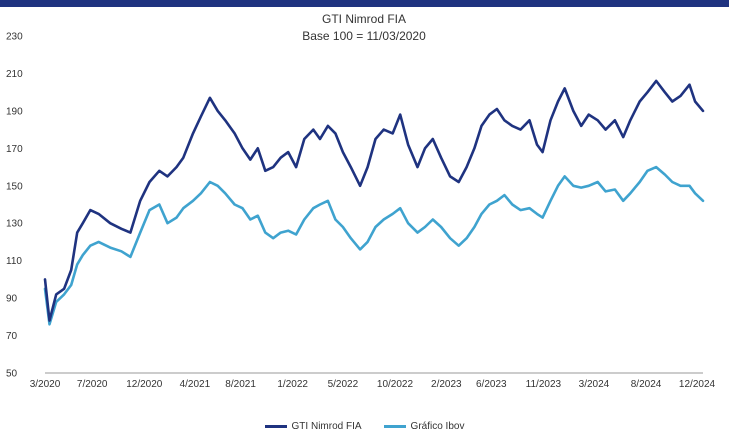  What do you see at coordinates (446, 384) in the screenshot?
I see `x-tick-label: 2/2023` at bounding box center [446, 384].